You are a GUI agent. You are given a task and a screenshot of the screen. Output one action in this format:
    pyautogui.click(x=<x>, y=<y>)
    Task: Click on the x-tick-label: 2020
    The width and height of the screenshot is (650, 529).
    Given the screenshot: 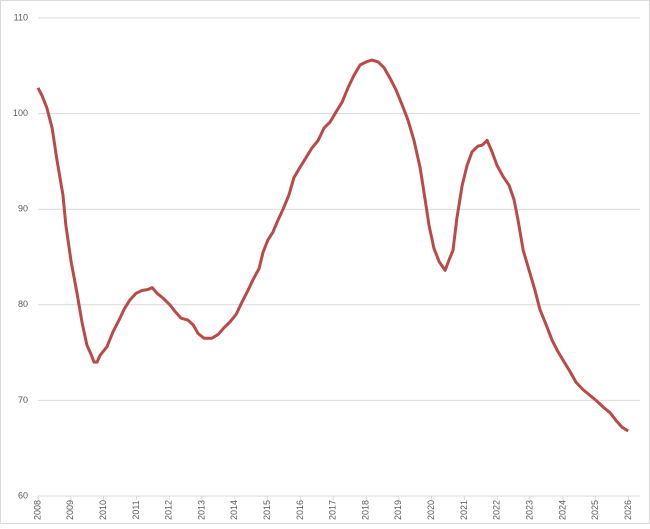 What is the action you would take?
    pyautogui.click(x=431, y=510)
    